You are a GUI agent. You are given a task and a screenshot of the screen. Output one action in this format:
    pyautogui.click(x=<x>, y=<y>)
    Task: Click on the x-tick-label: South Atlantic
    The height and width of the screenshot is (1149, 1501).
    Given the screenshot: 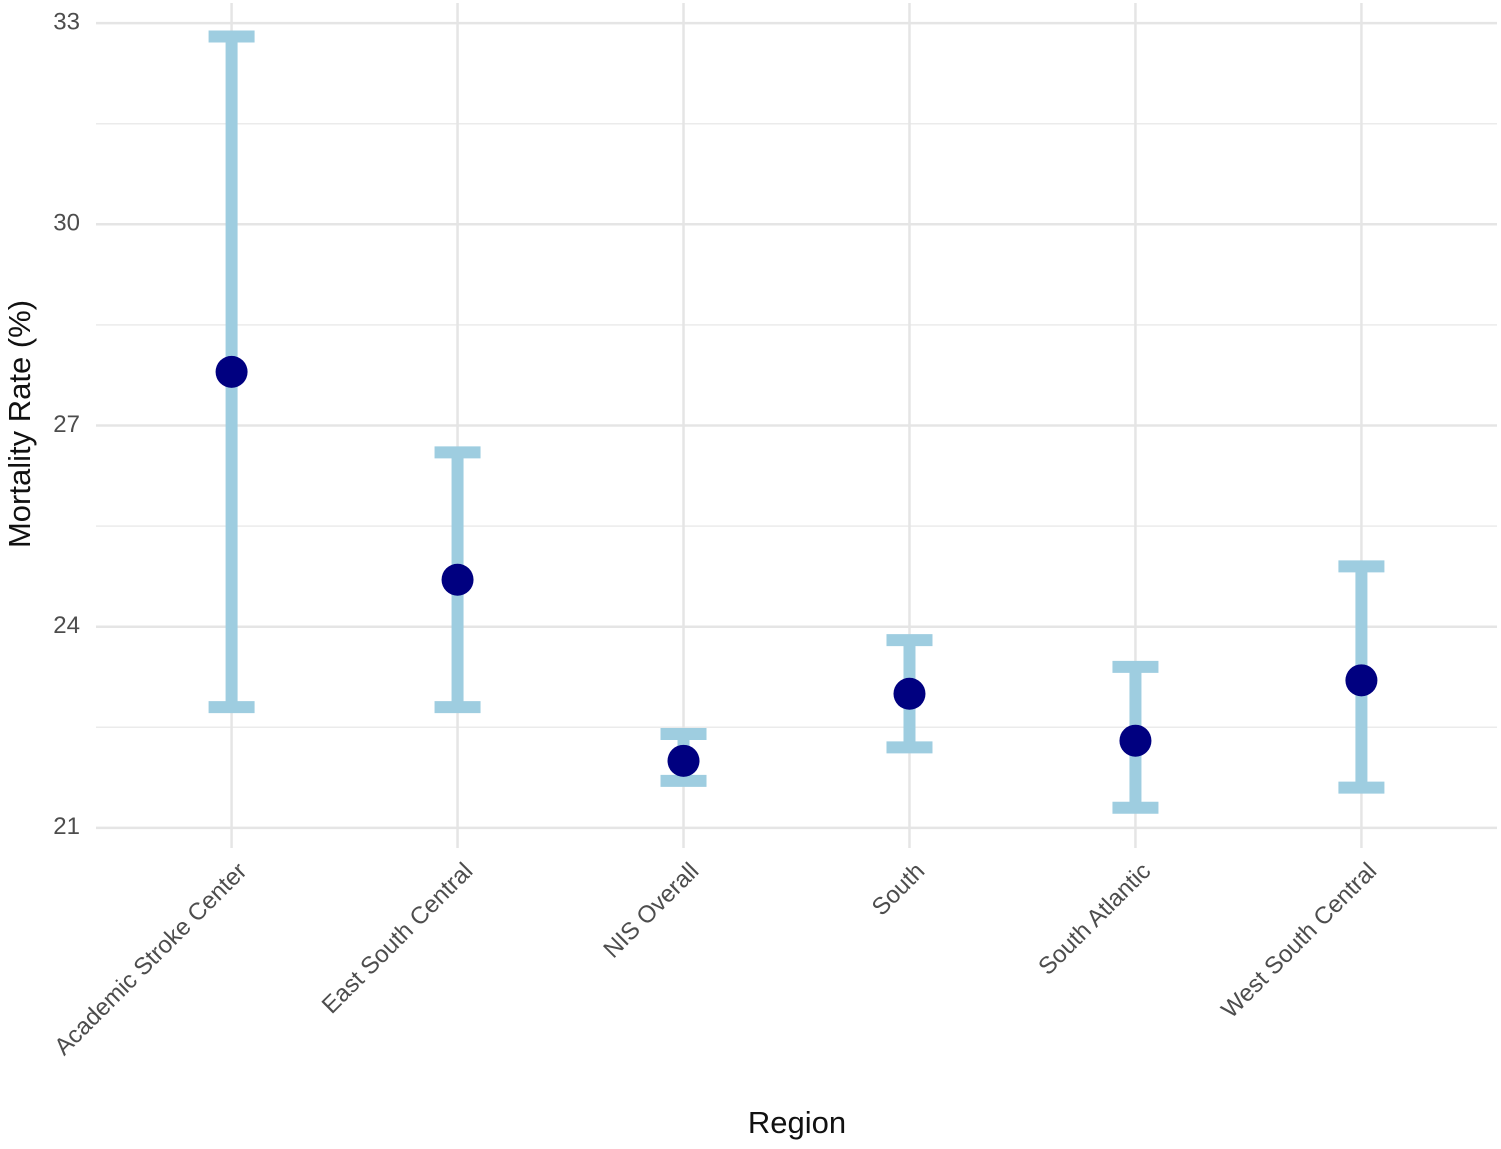 What is the action you would take?
    pyautogui.click(x=1094, y=919)
    